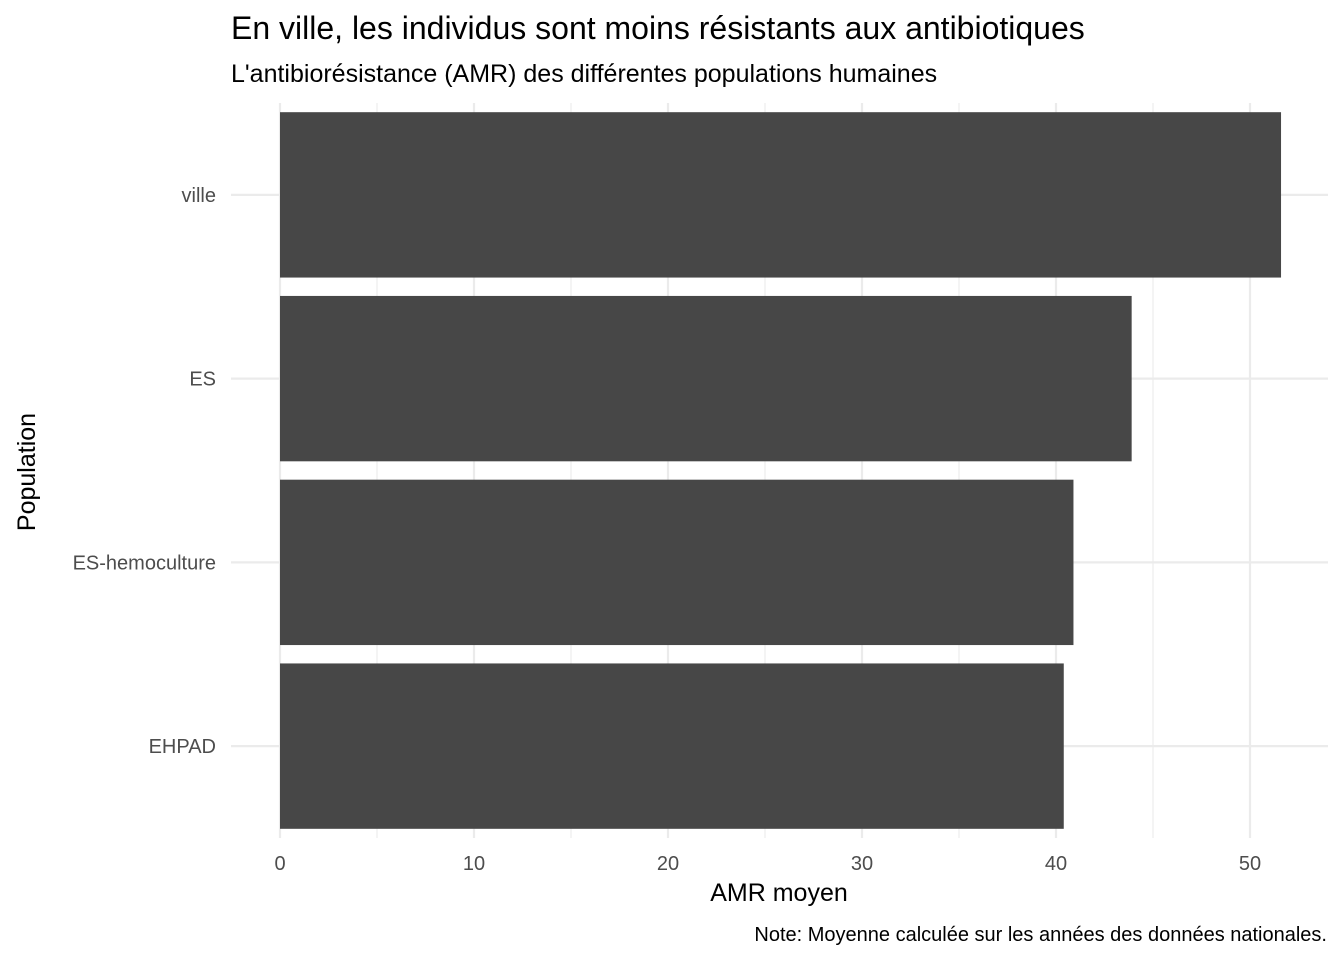  What do you see at coordinates (706, 378) in the screenshot?
I see `bar-es` at bounding box center [706, 378].